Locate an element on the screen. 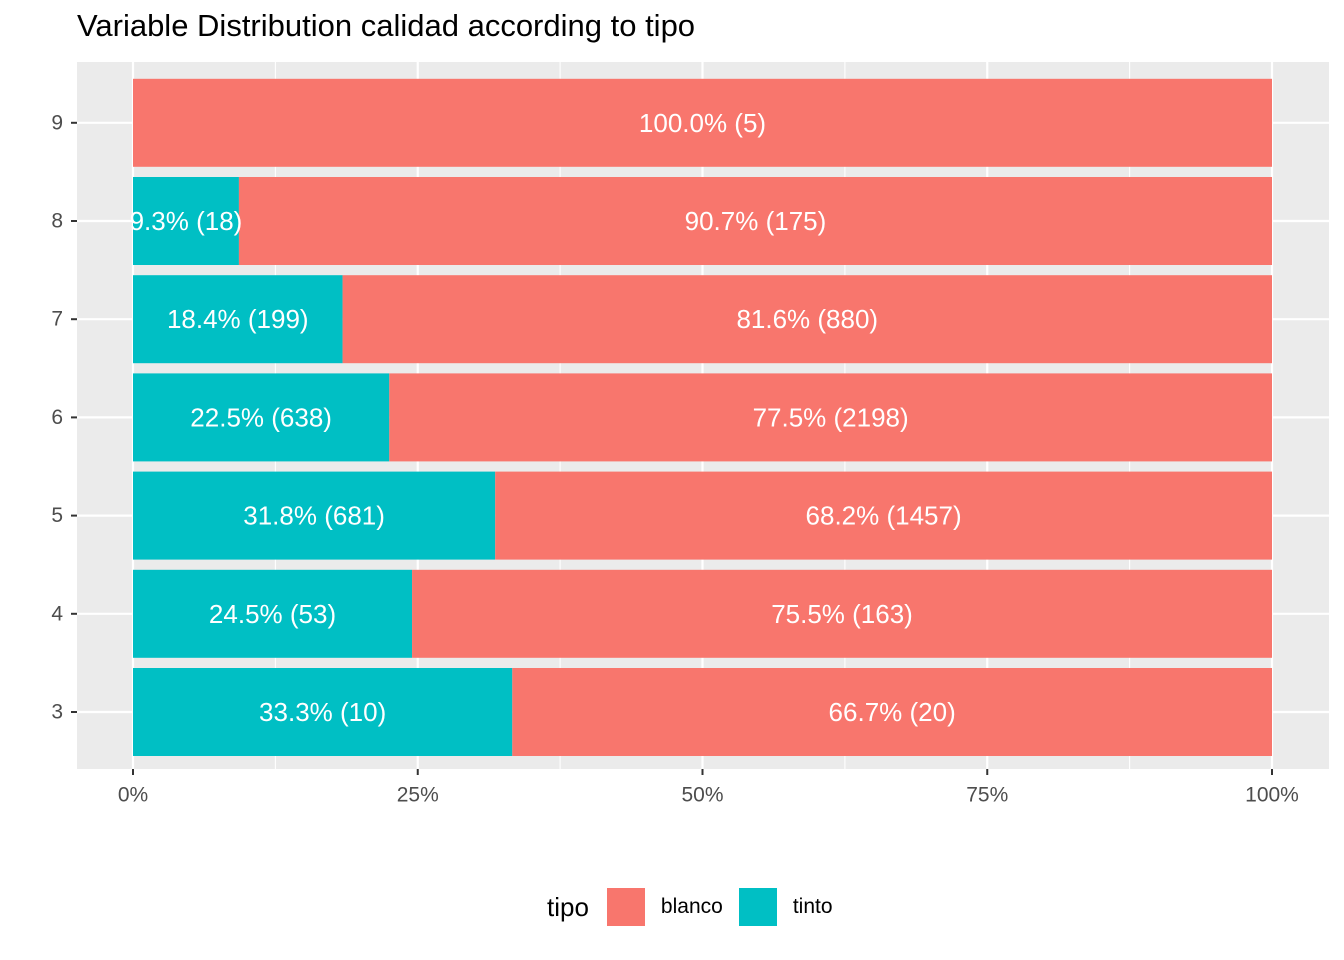 This screenshot has height=960, width=1344. data-label-tinto-3: 33.3% (10) is located at coordinates (322, 712).